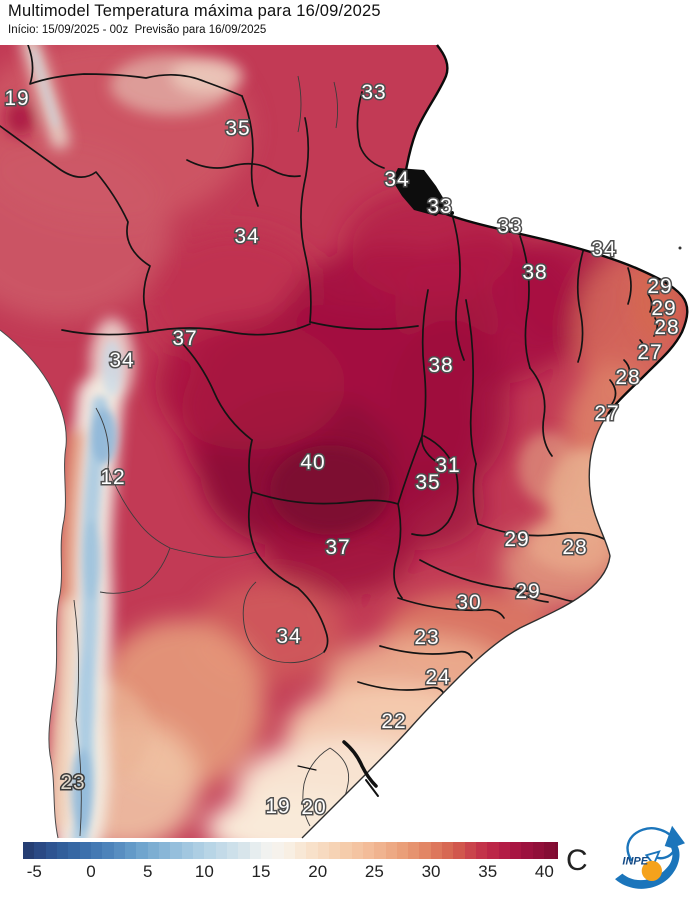  Describe the element at coordinates (651, 870) in the screenshot. I see `inpe-logo-orange-ball` at that location.